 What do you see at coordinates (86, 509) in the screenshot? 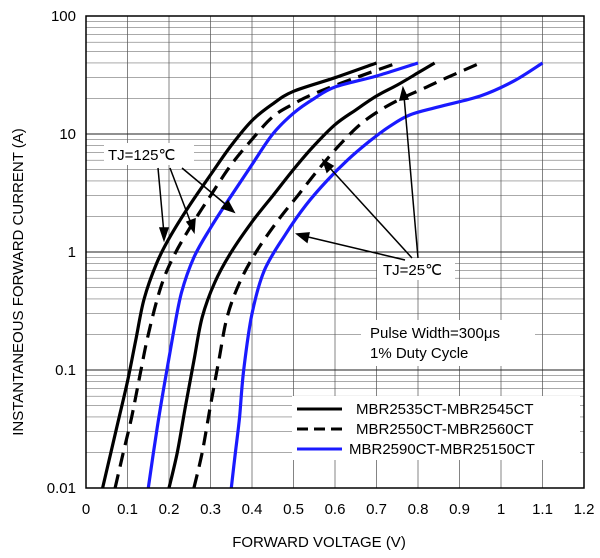
I see `x-tick-label: 0` at bounding box center [86, 509].